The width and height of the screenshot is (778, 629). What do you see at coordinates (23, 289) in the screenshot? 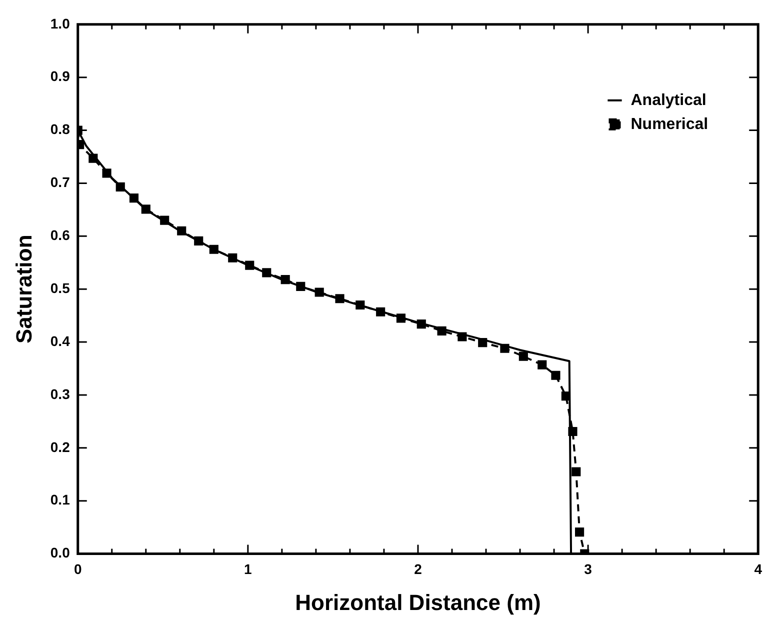
I see `y-axis-title: Saturation` at bounding box center [23, 289].